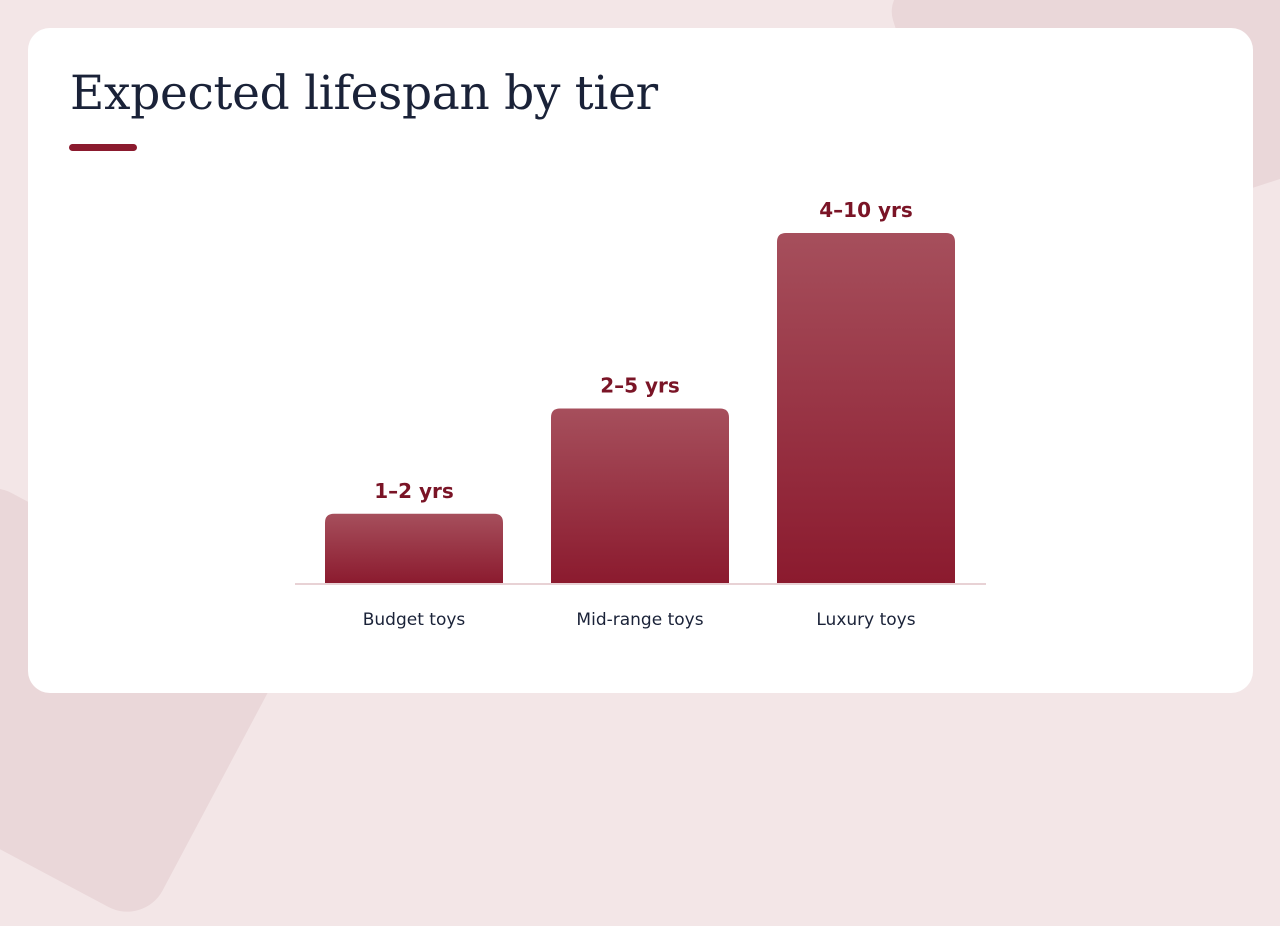  Describe the element at coordinates (866, 210) in the screenshot. I see `data-label-2: 4–10 yrs` at that location.